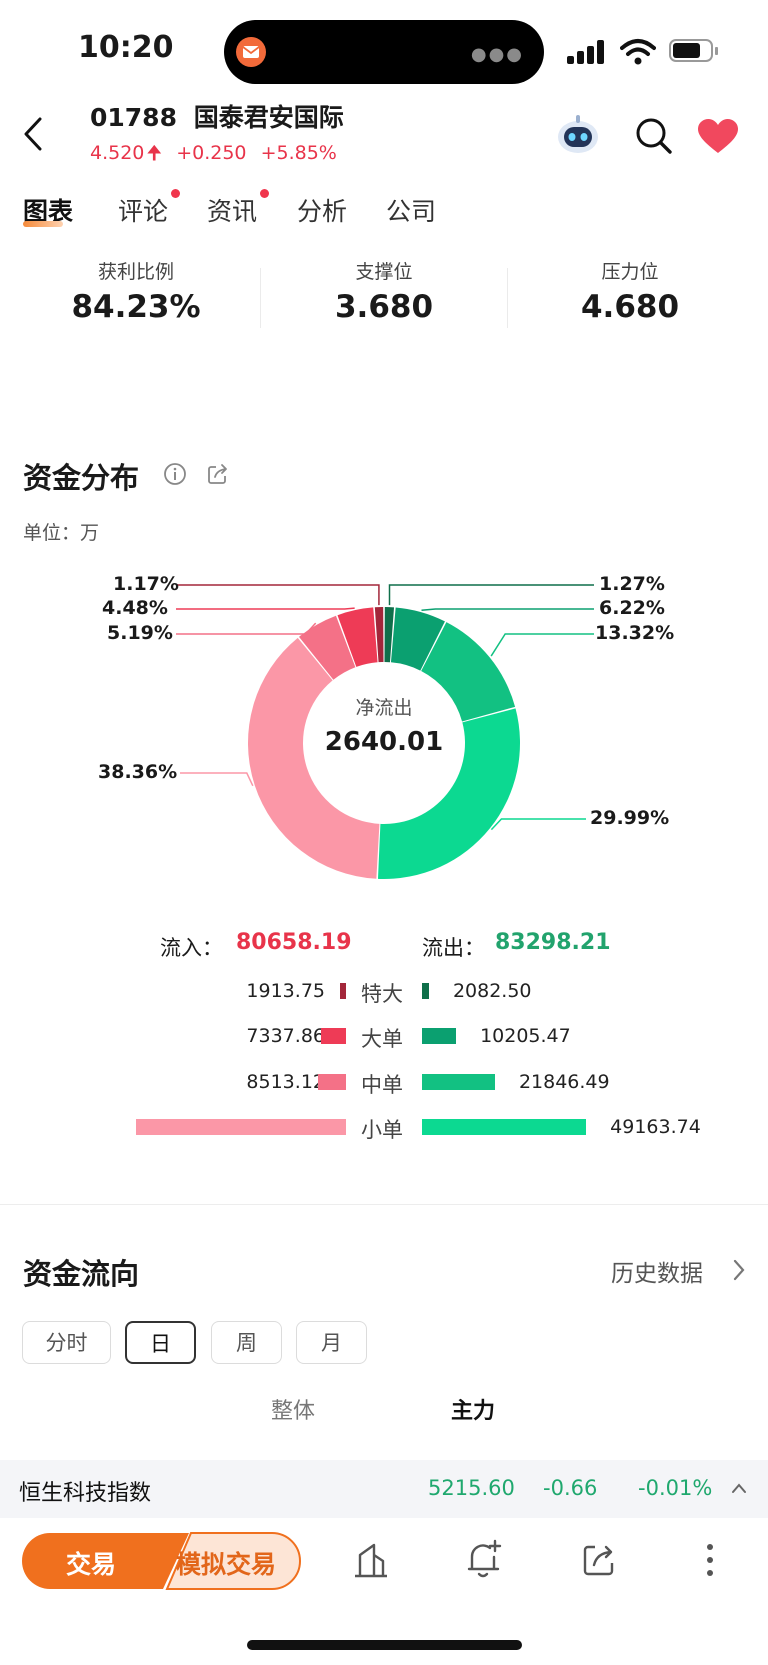 This screenshot has width=768, height=1665. Describe the element at coordinates (140, 633) in the screenshot. I see `slice-label-in-medium: 5.19%` at that location.